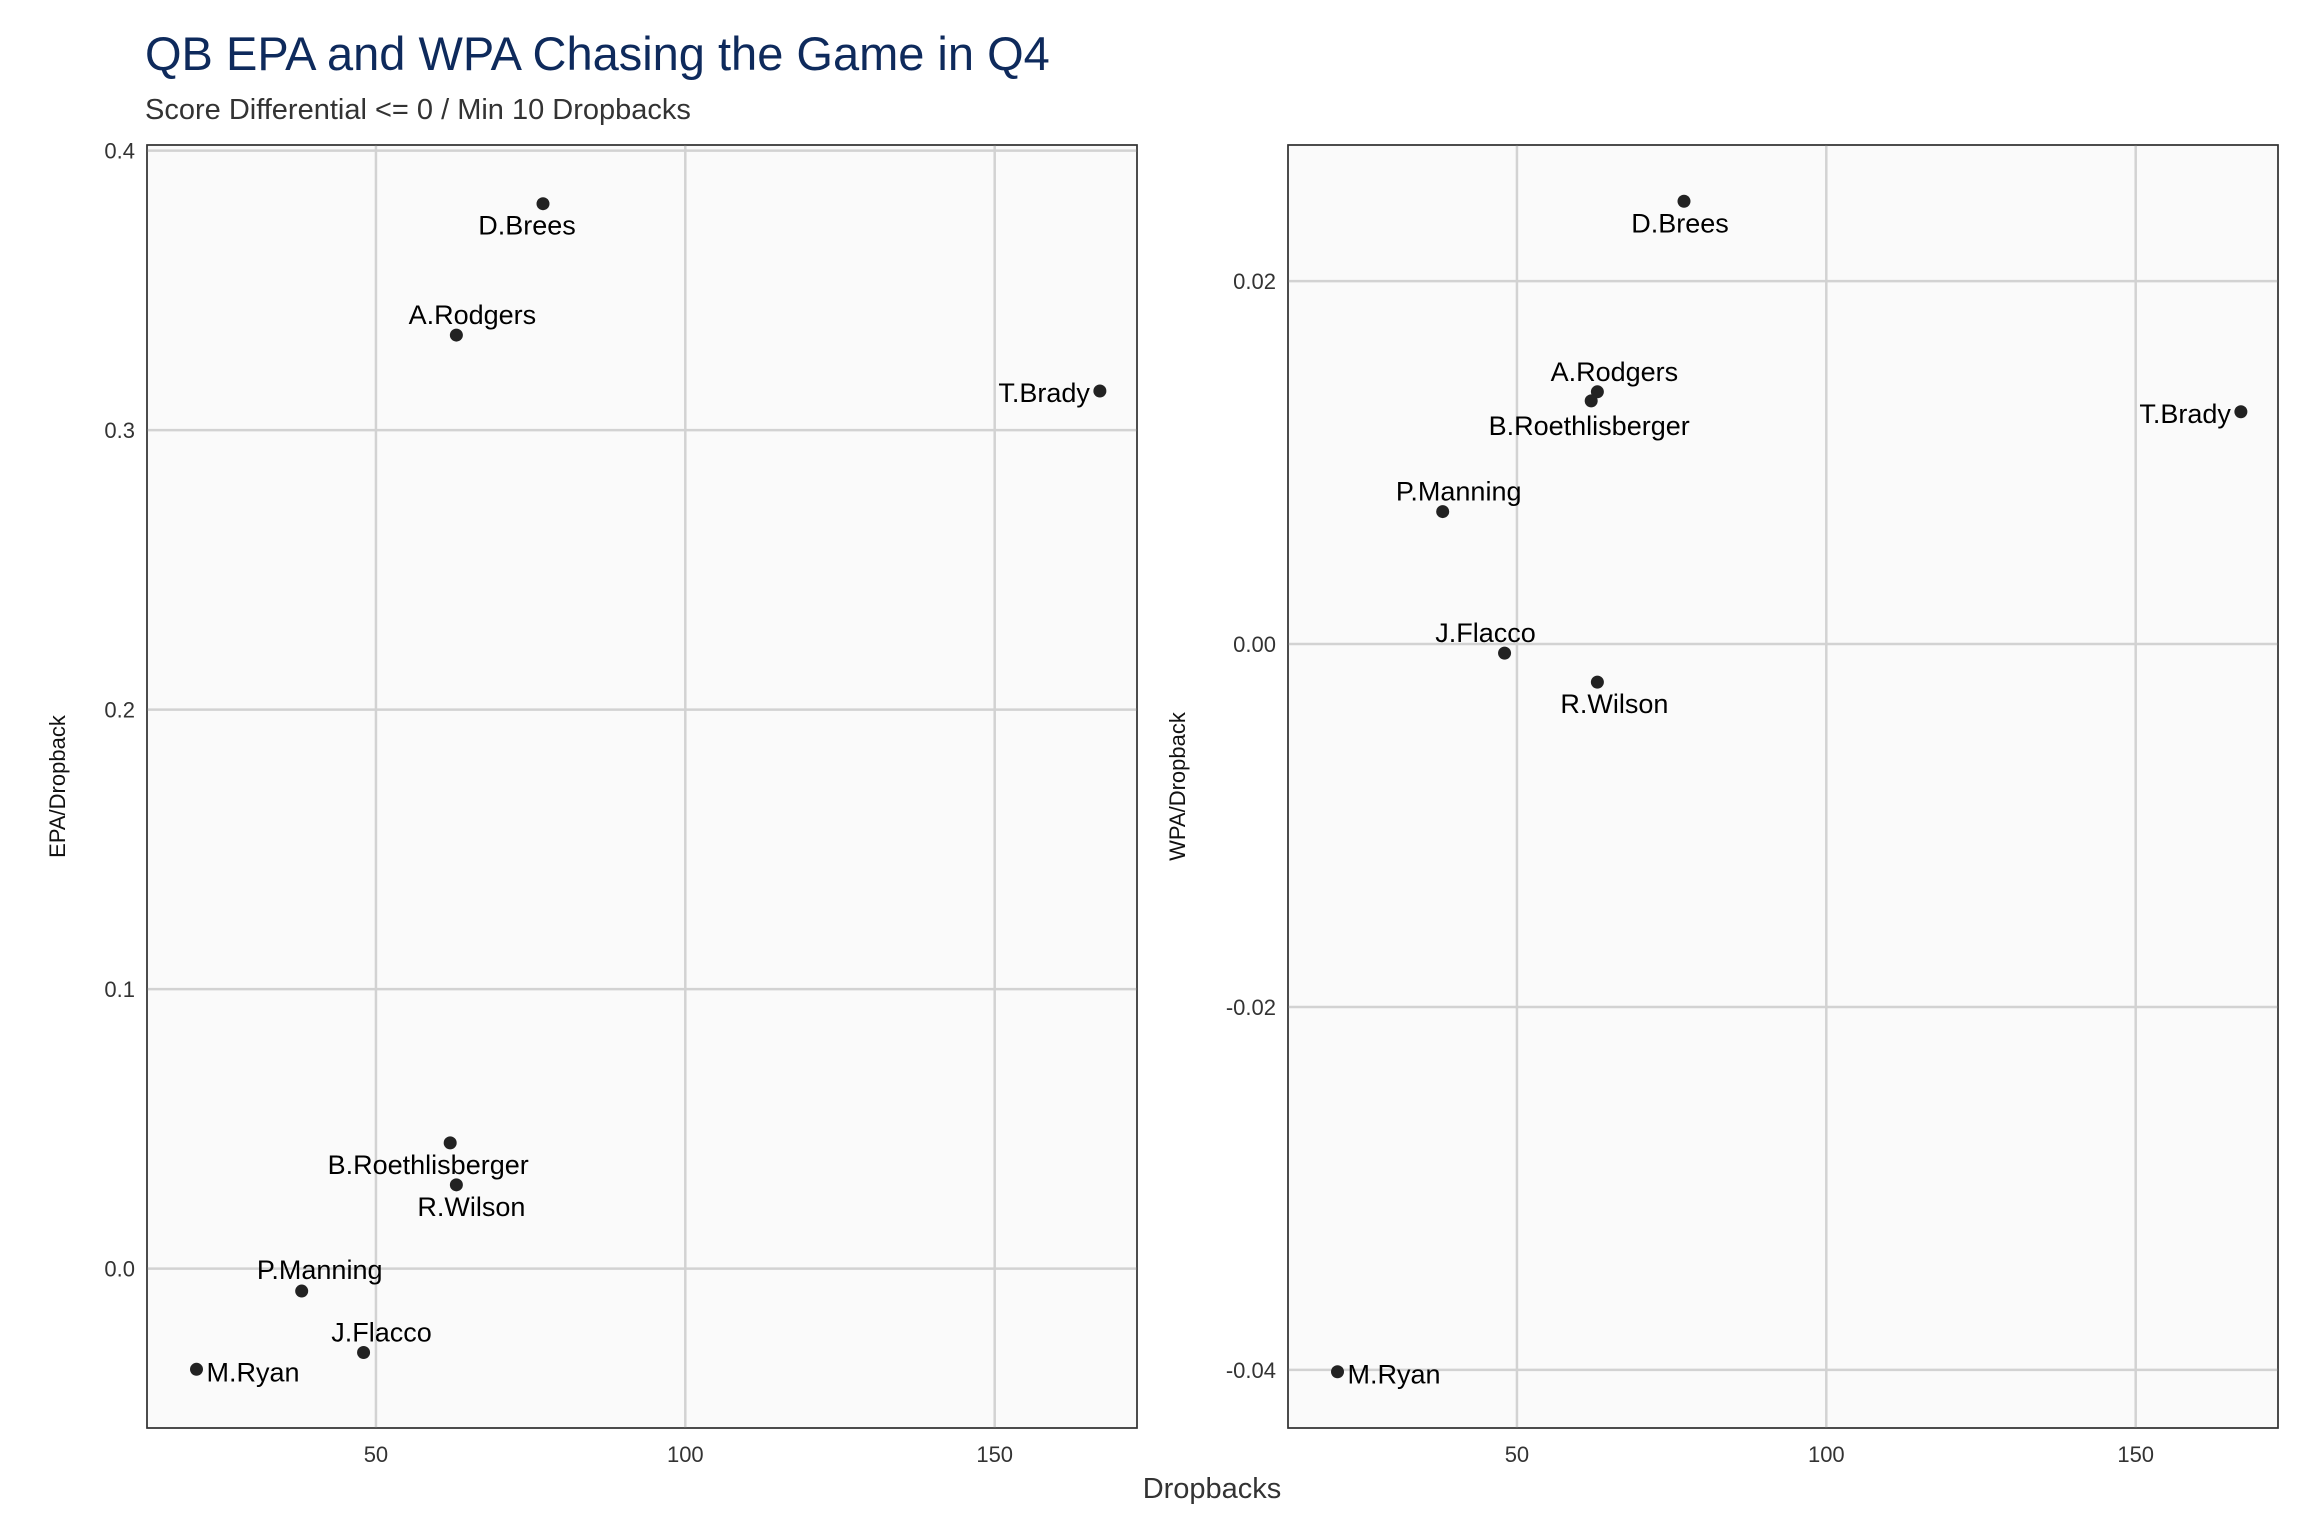  What do you see at coordinates (57, 786) in the screenshot?
I see `y-axis-label: EPA/Dropback` at bounding box center [57, 786].